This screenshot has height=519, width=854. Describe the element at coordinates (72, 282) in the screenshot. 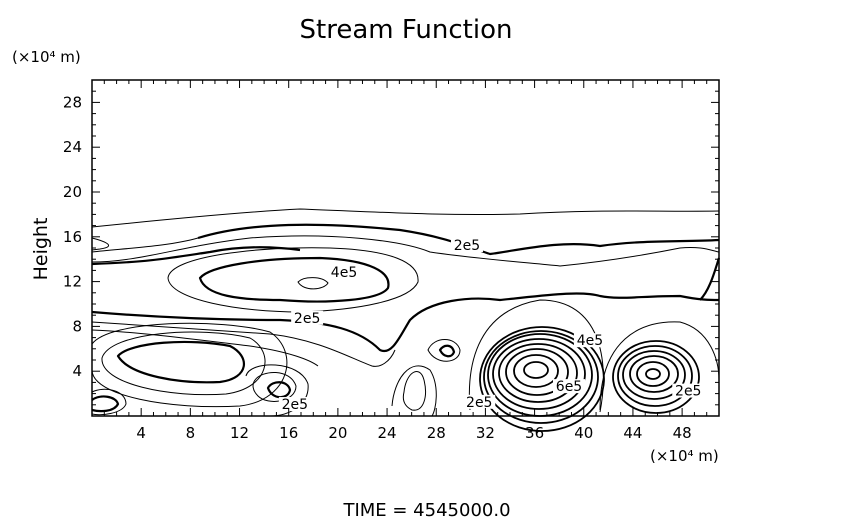

I see `y-tick-label: 12` at that location.